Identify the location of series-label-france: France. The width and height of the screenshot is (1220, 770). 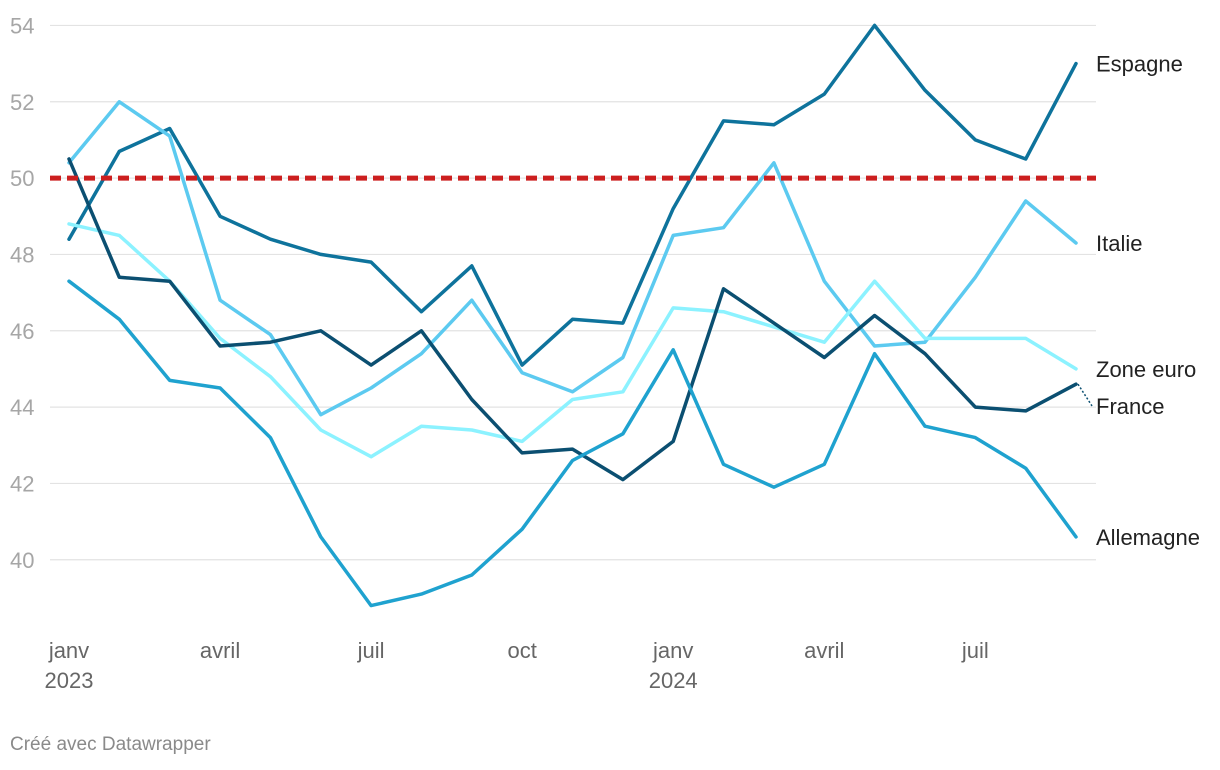
(1130, 406).